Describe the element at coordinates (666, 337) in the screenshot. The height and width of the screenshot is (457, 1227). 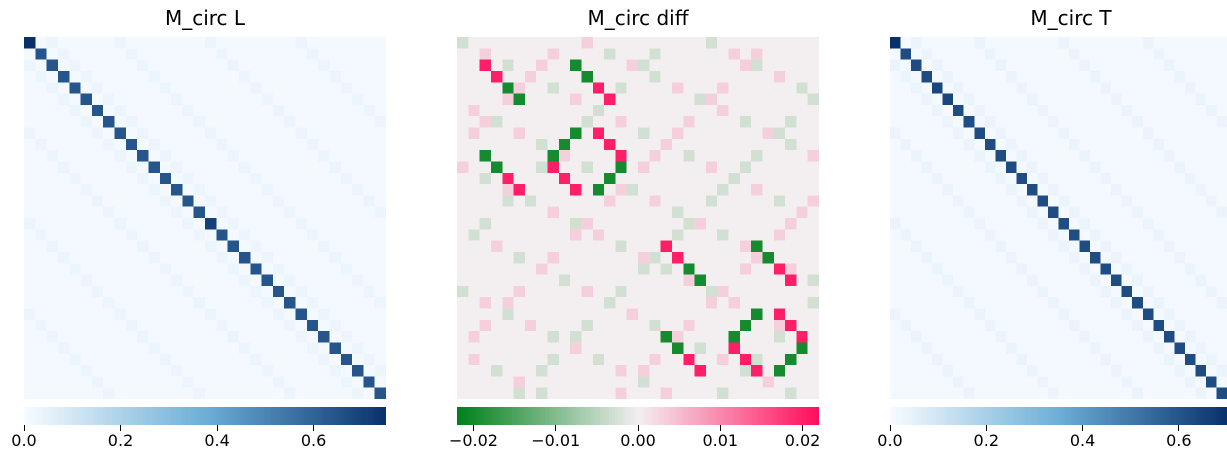
I see `heatmap-cell-highlight` at that location.